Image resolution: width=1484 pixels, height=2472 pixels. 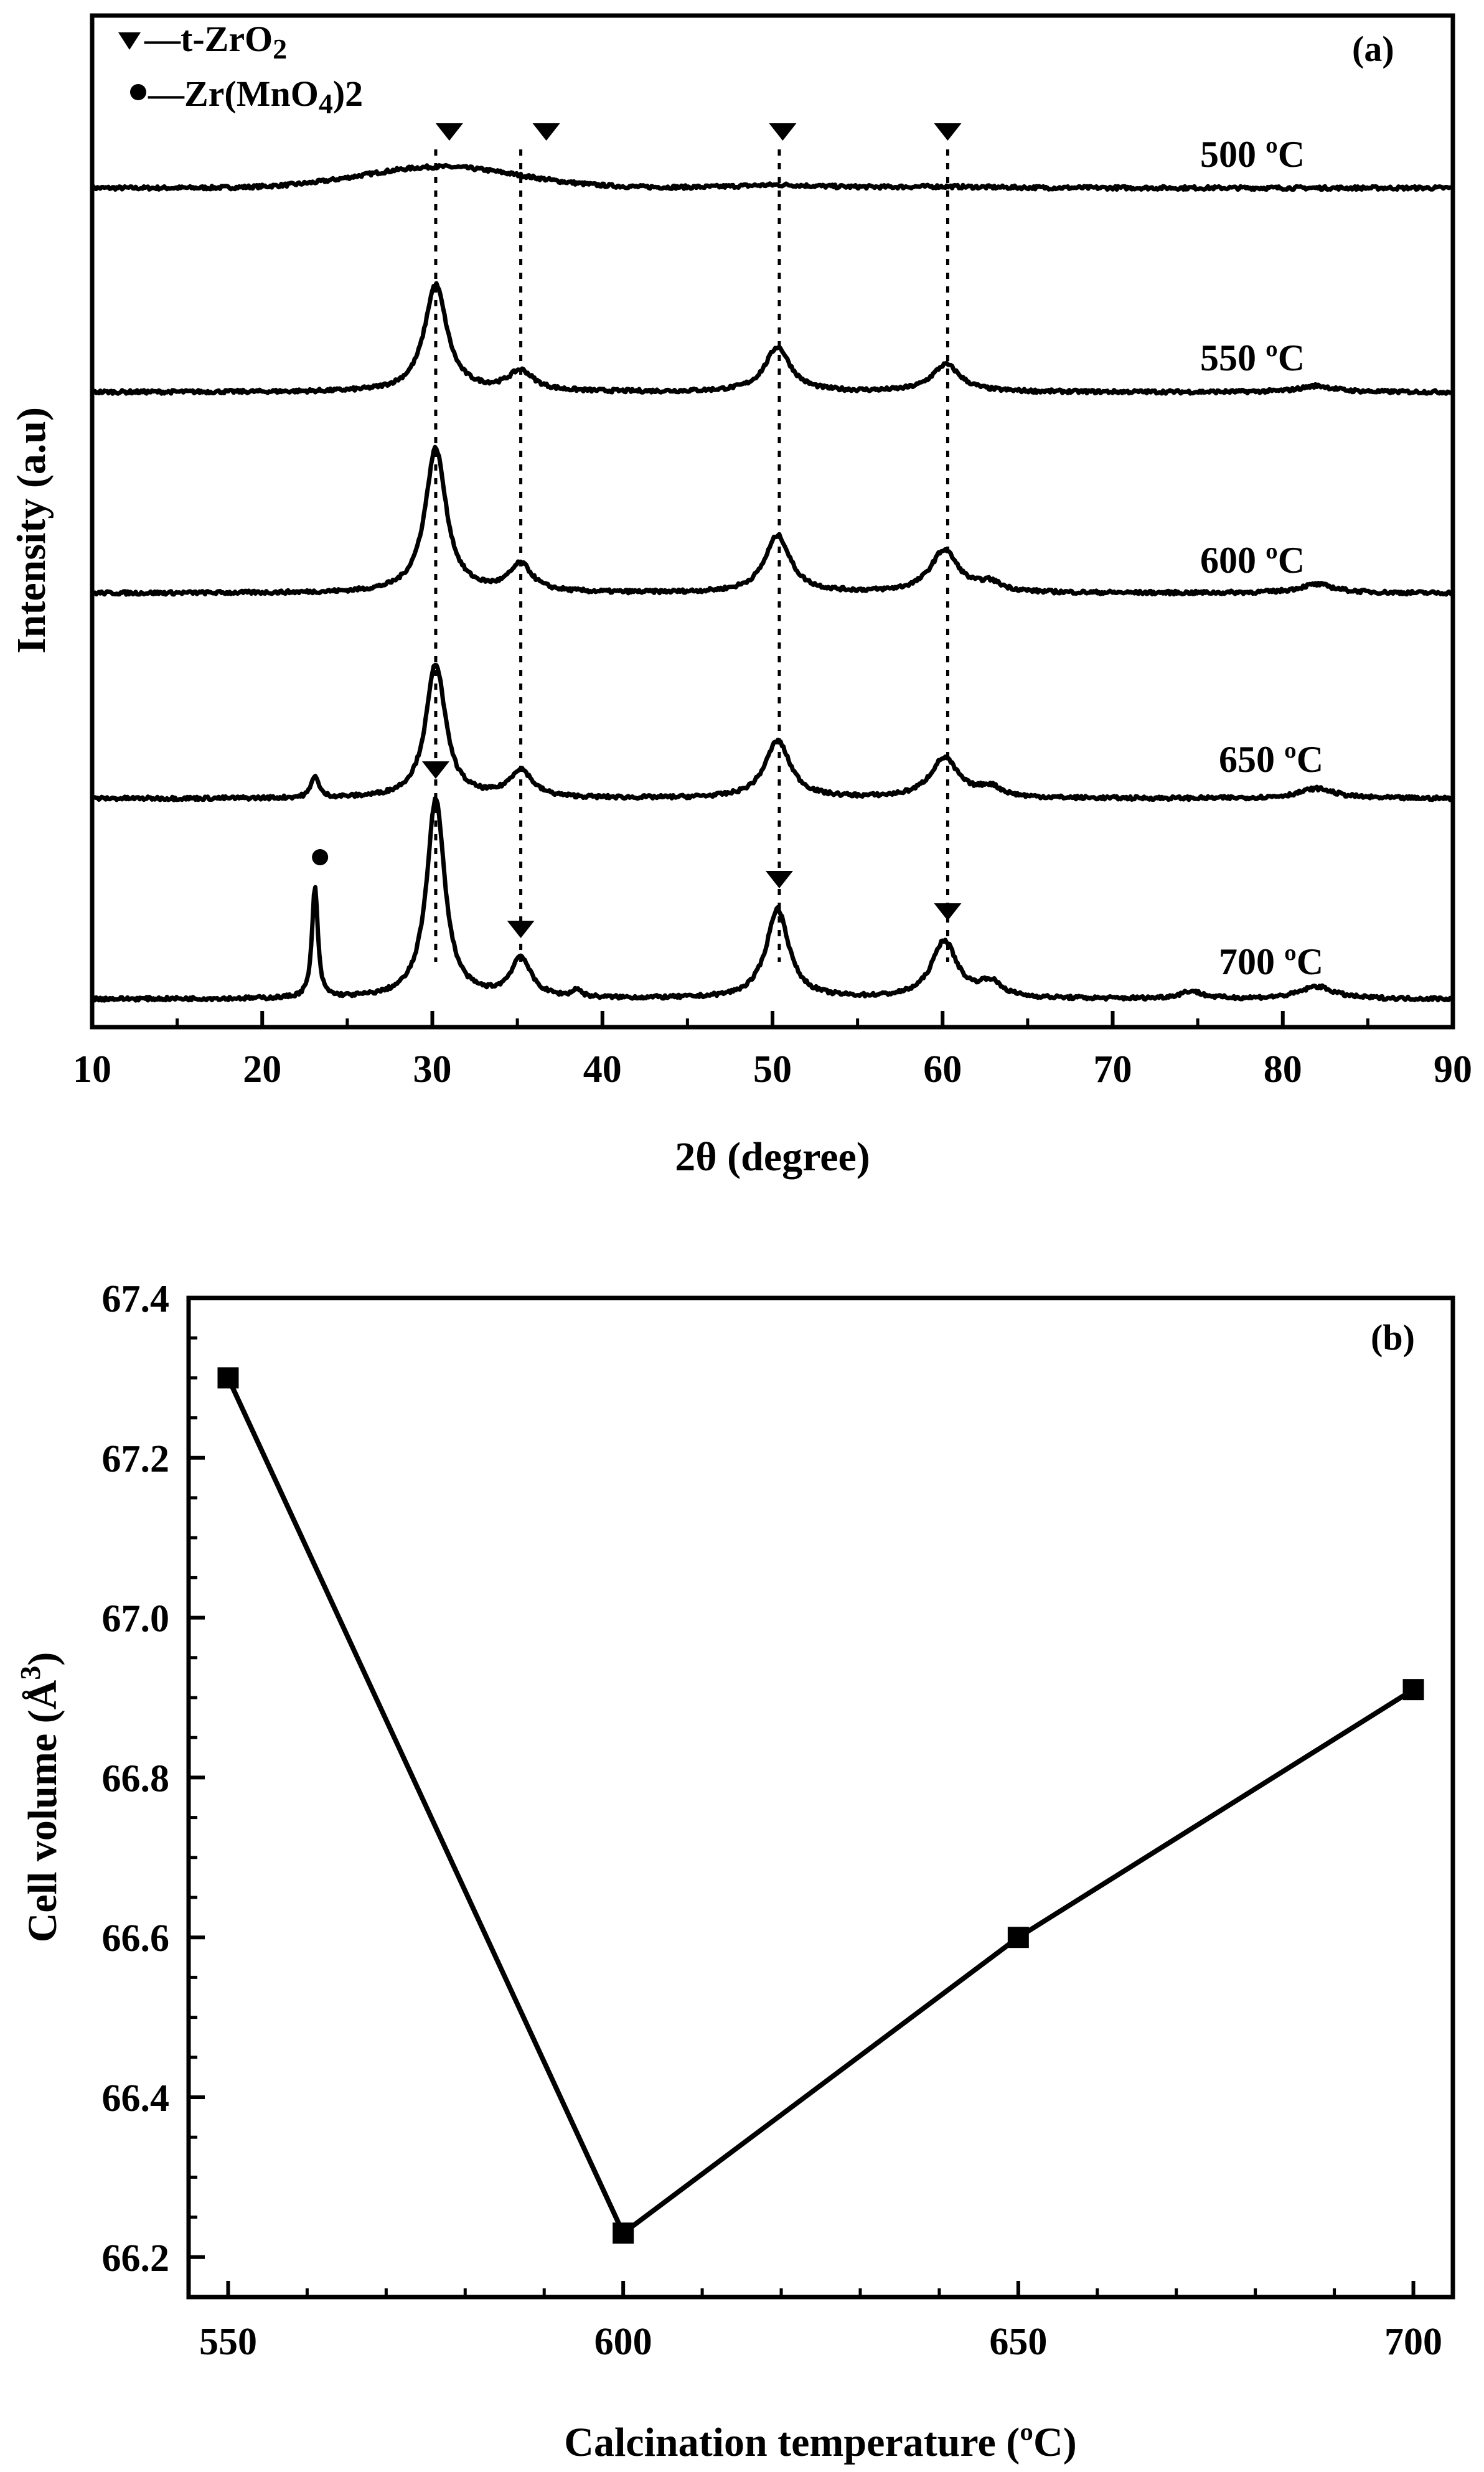 I want to click on y-tick-label-1: 66.4, so click(x=136, y=2098).